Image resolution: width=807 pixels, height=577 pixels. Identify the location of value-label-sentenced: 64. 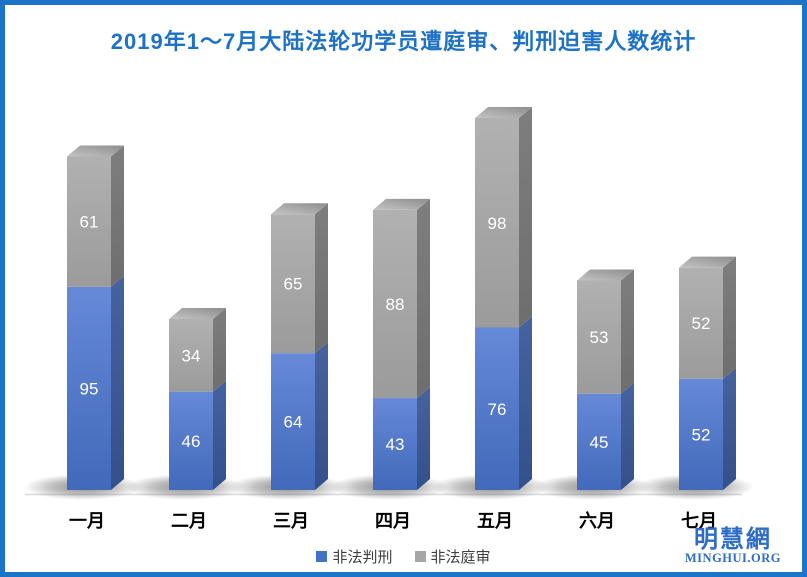
(293, 422).